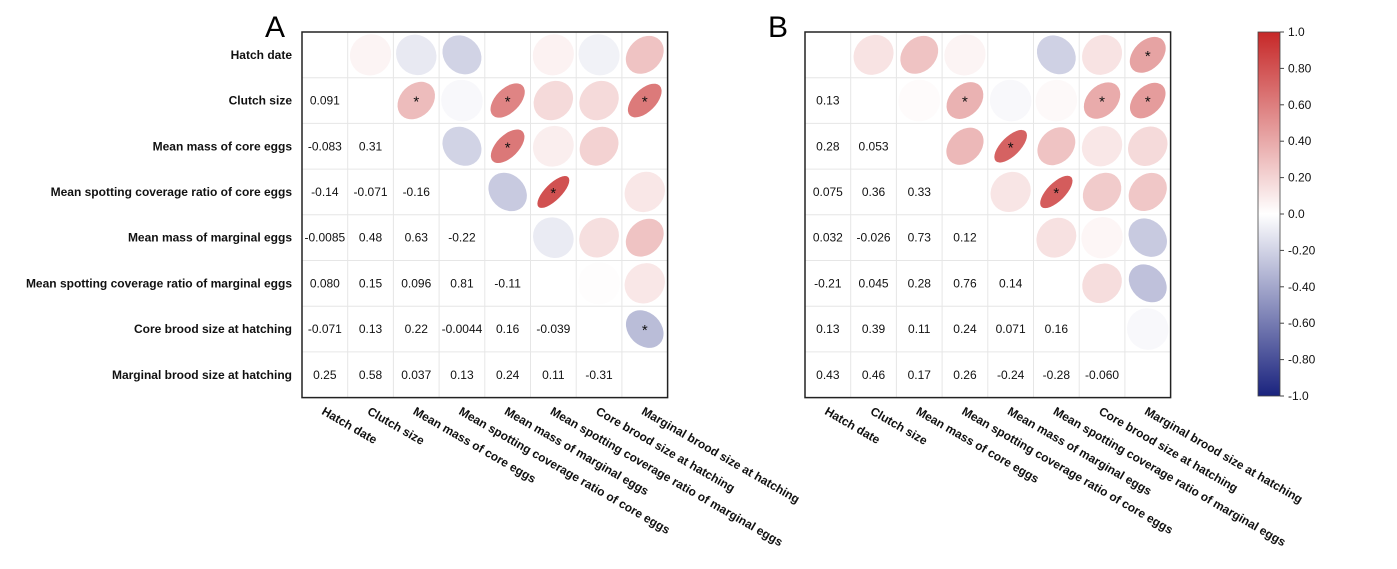 The image size is (1397, 569). What do you see at coordinates (508, 329) in the screenshot?
I see `correlation-value-label: 0.16` at bounding box center [508, 329].